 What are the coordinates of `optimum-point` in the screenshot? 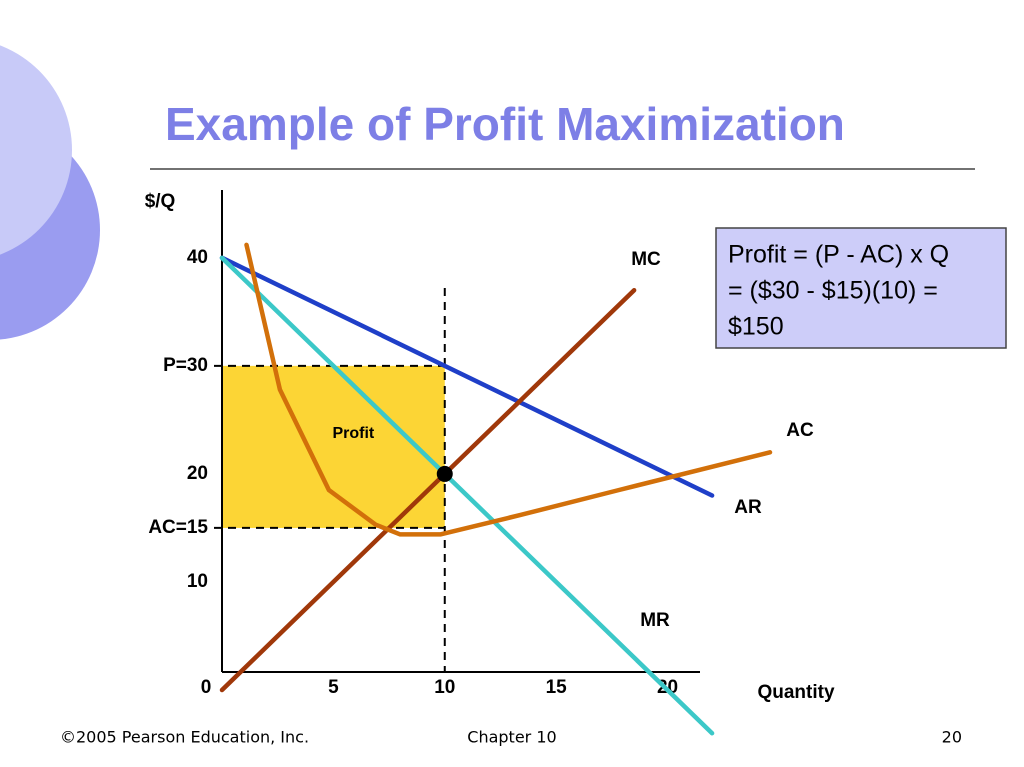 It's located at (444, 473).